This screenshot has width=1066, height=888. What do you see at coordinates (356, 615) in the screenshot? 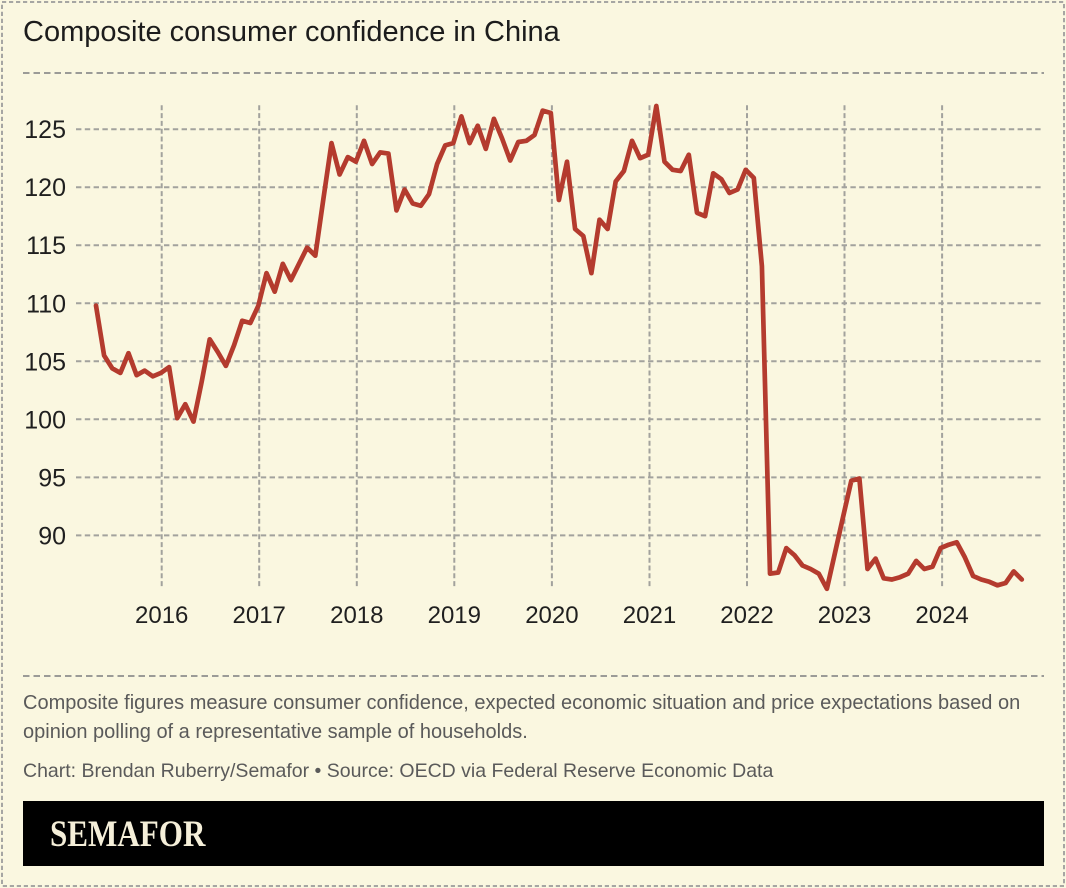
I see `svg-text: 2018` at bounding box center [356, 615].